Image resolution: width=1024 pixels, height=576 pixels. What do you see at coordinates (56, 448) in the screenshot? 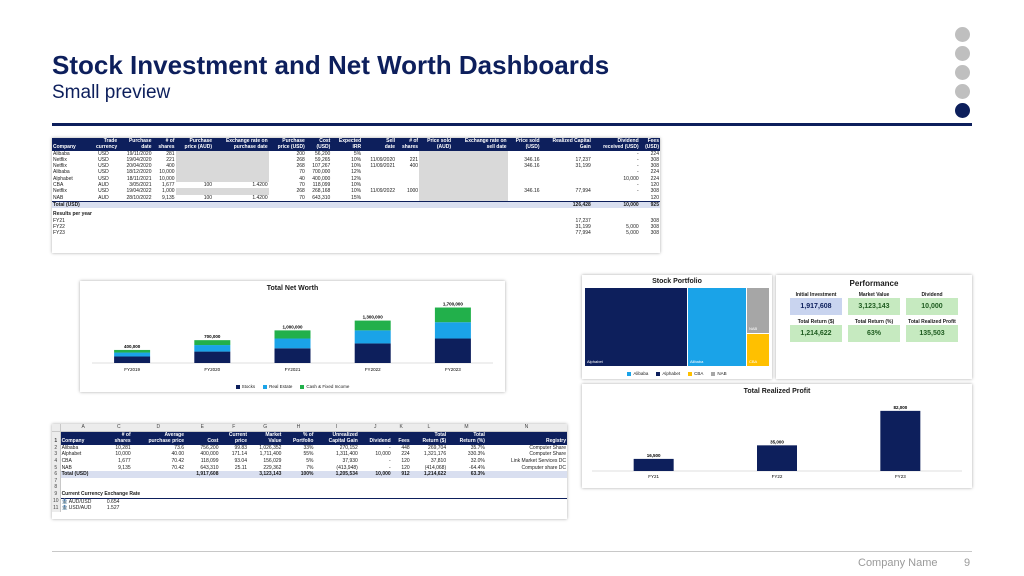
I see `row-number: 2` at bounding box center [56, 448].